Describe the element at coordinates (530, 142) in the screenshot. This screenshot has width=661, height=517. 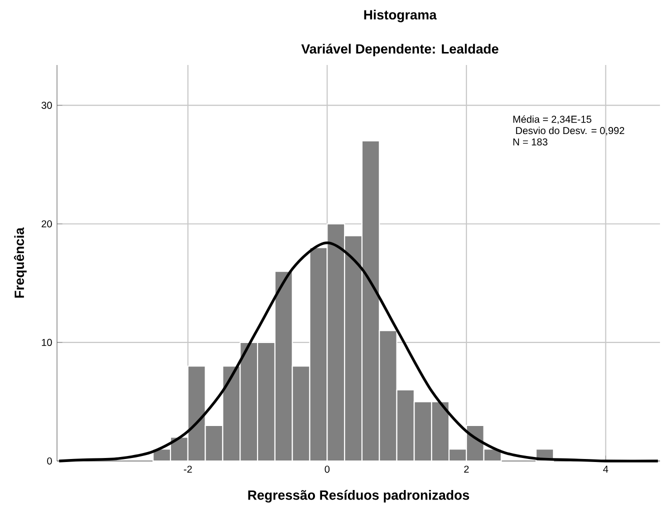
I see `annotation: N = 183` at that location.